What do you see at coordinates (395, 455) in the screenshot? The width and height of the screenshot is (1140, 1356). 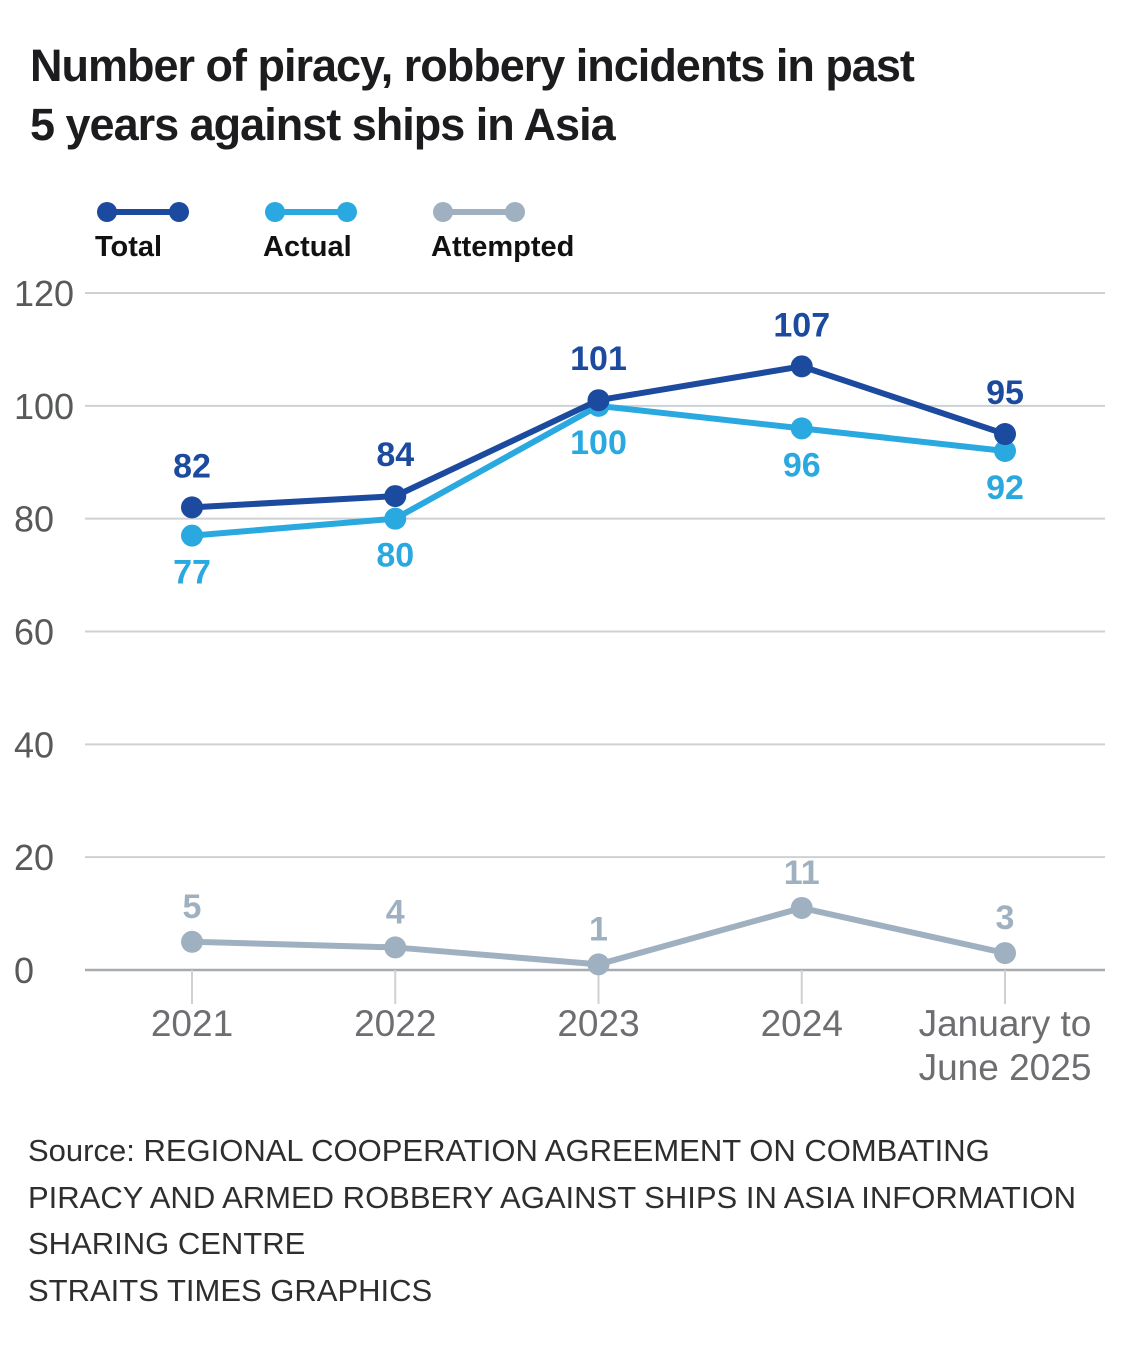 I see `data-label-total: 84` at bounding box center [395, 455].